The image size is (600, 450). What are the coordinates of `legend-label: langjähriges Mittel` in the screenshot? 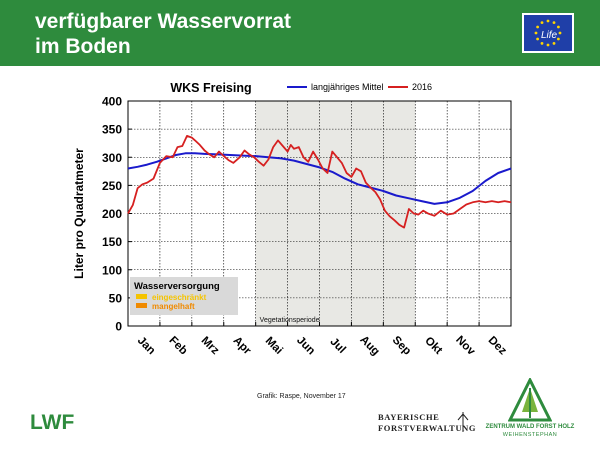 It's located at (347, 87).